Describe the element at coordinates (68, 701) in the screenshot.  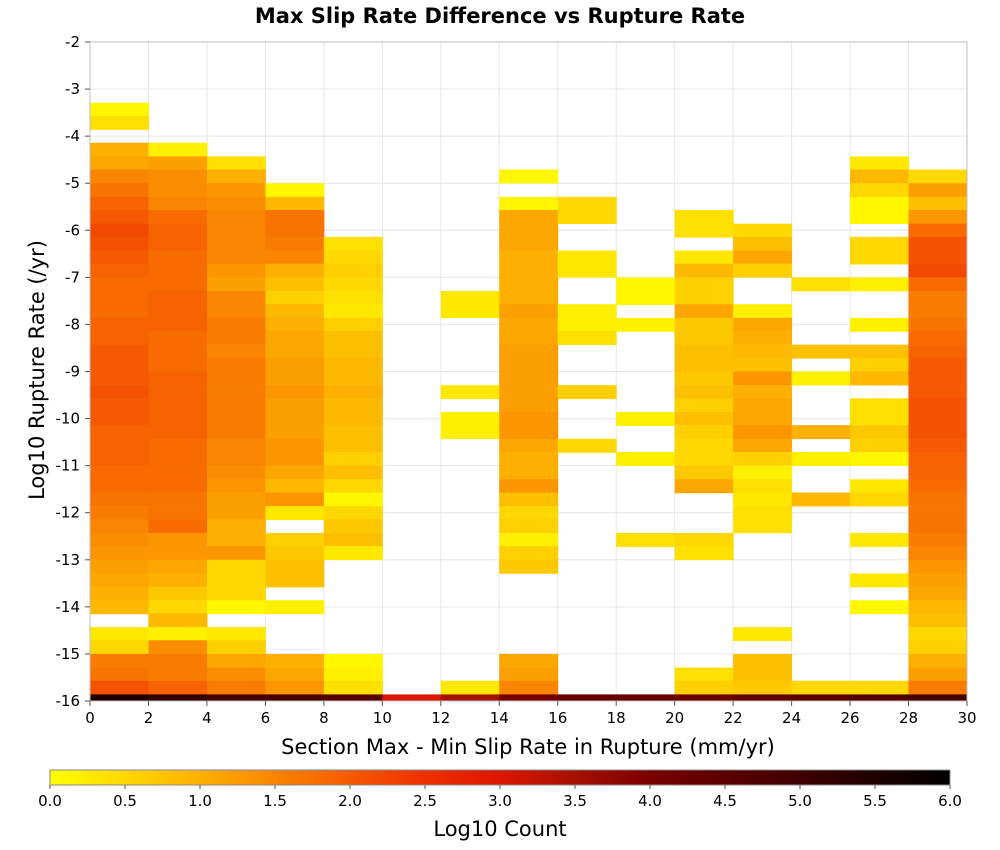
I see `y-tick-label: -16` at that location.